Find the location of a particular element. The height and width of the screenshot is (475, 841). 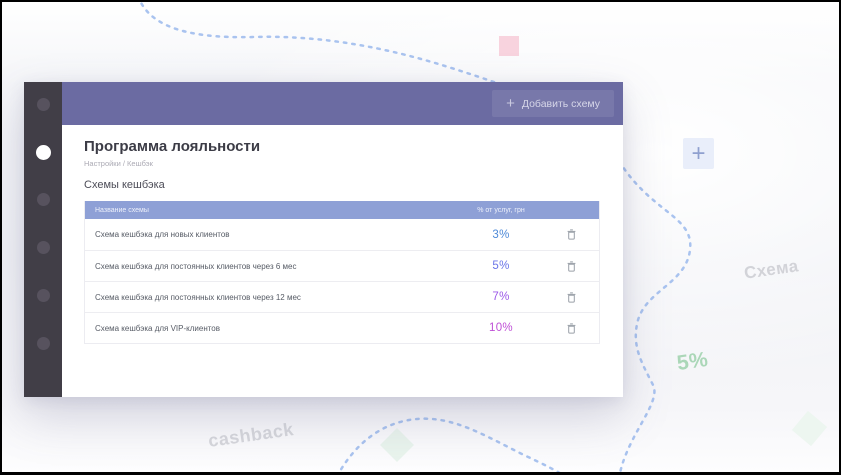

section-title: Схемы кешбэка is located at coordinates (124, 185).